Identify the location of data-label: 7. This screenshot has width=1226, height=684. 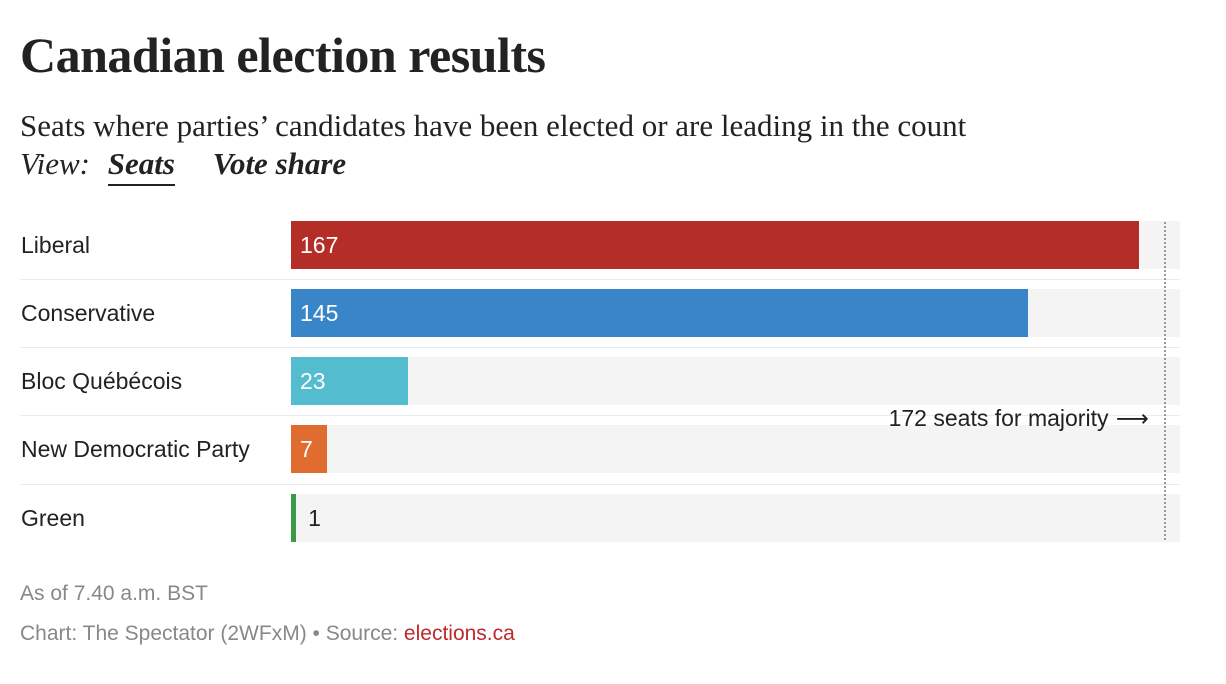
(306, 449).